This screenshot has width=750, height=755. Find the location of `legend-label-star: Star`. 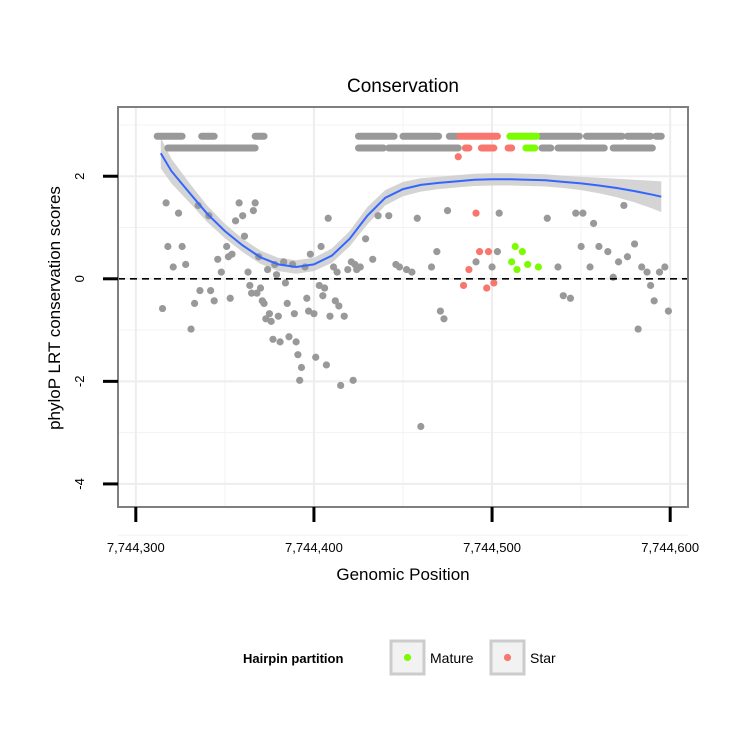

legend-label-star: Star is located at coordinates (543, 658).